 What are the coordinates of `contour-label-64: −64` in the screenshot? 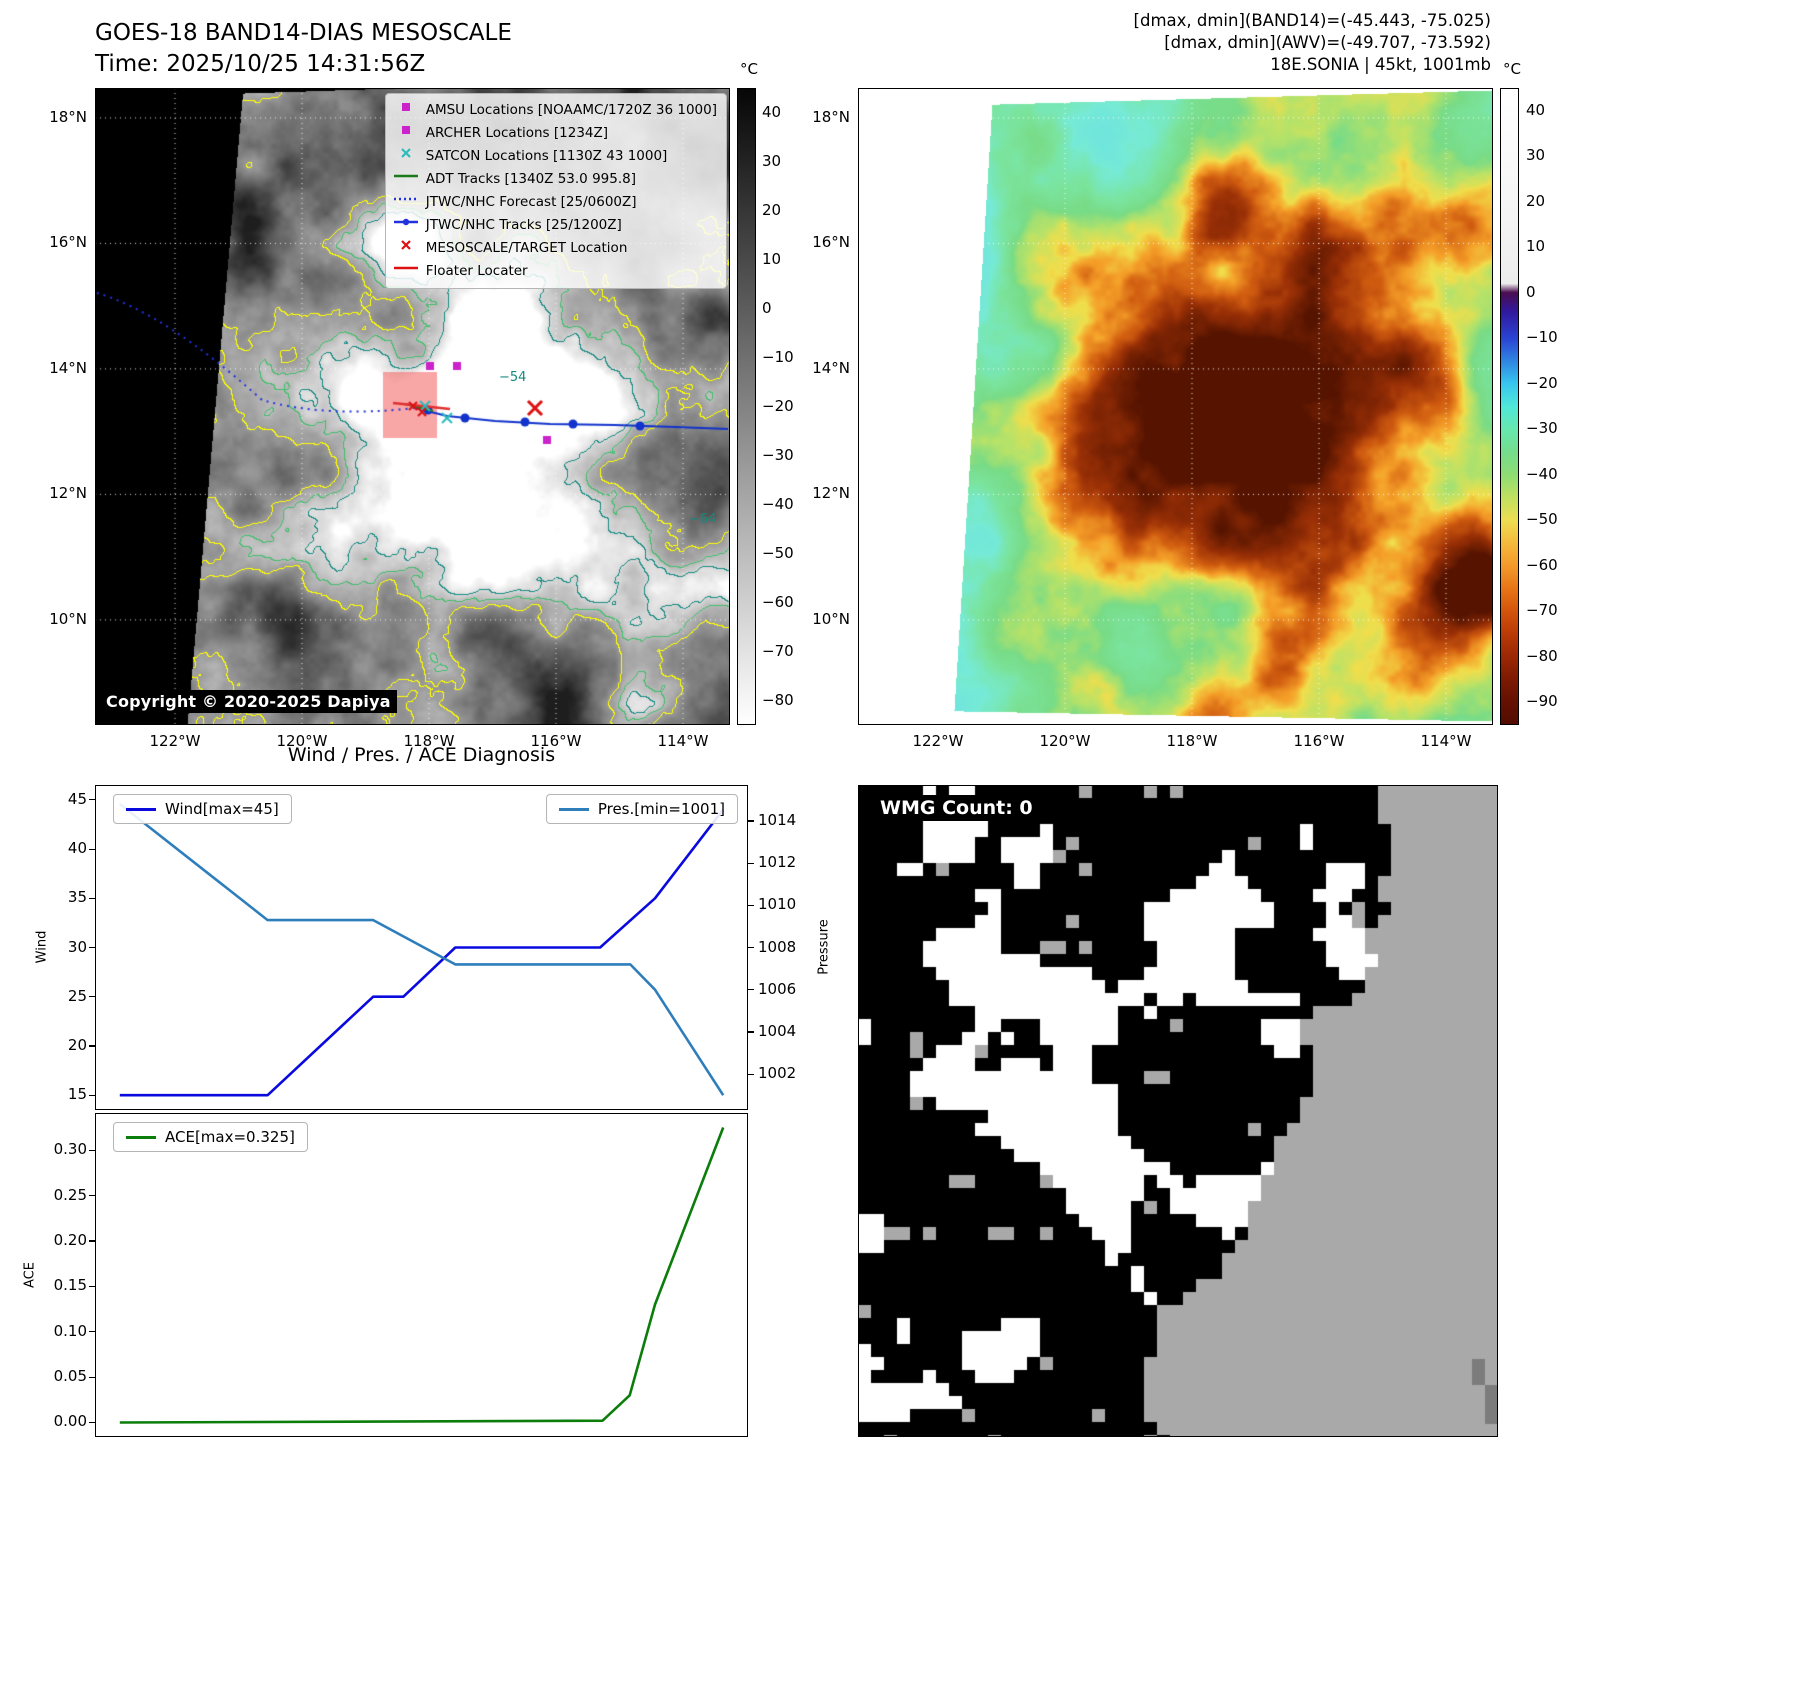 It's located at (703, 519).